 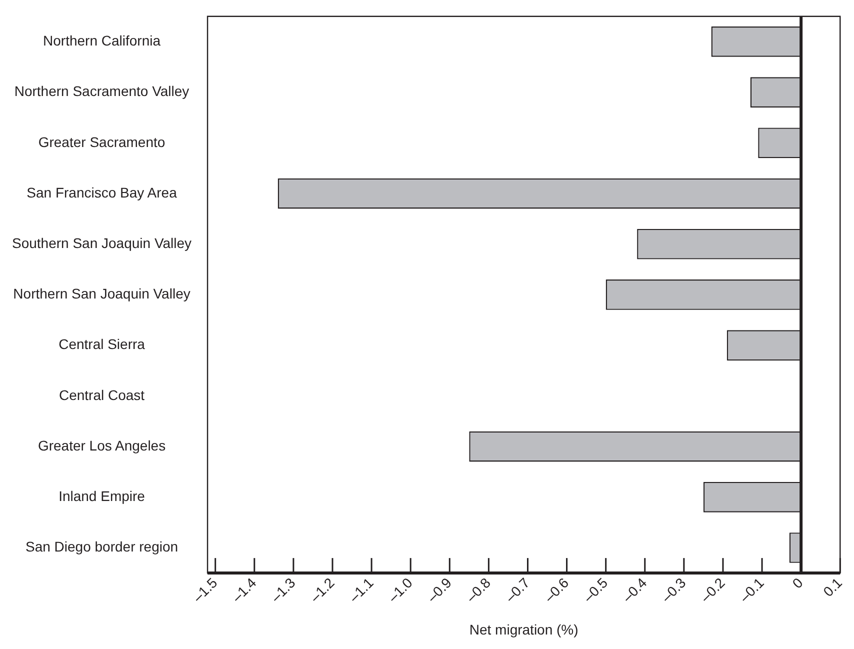 I want to click on x-tick-label: –0.5, so click(x=595, y=590).